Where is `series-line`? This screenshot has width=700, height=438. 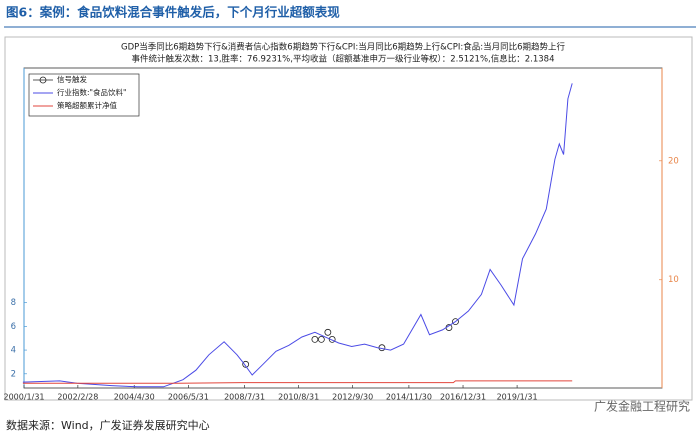
series-line is located at coordinates (297, 382).